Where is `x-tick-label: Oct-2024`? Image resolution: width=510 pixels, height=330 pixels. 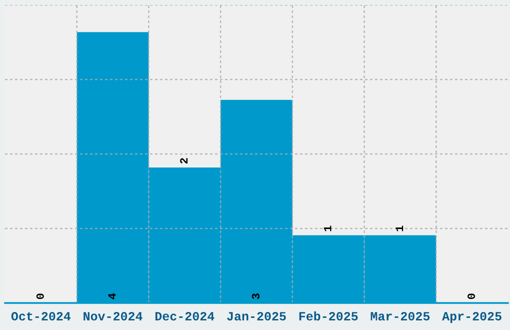
x-tick-label: Oct-2024 is located at coordinates (41, 316).